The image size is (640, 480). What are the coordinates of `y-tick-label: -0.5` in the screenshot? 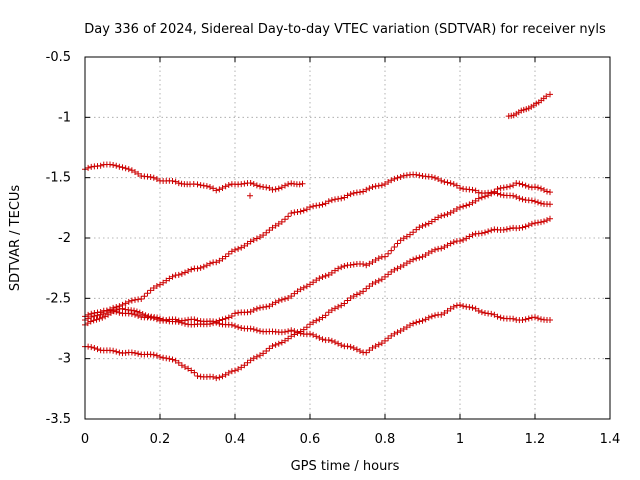 It's located at (58, 57).